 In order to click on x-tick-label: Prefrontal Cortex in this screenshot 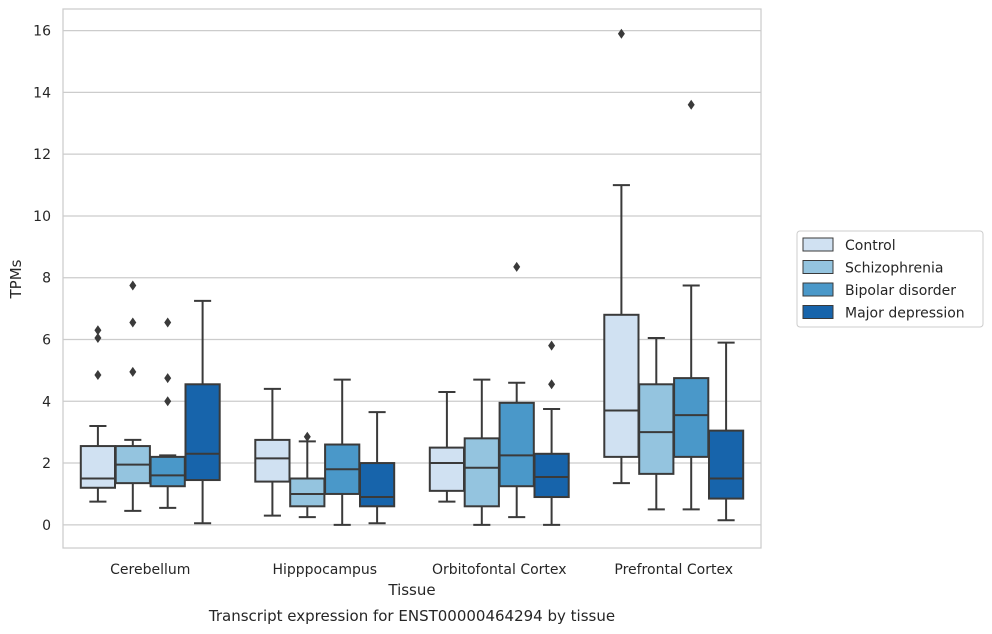, I will do `click(673, 570)`.